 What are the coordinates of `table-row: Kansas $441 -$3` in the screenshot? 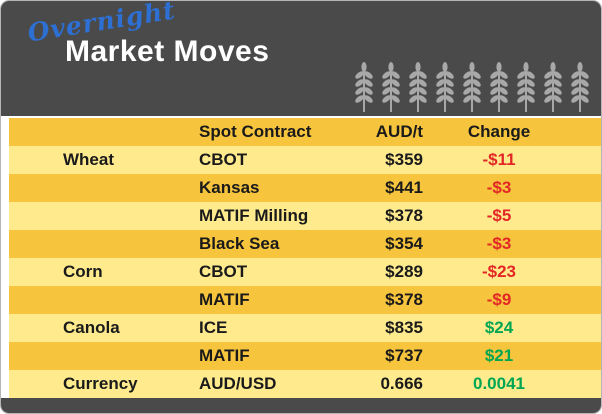 It's located at (305, 188).